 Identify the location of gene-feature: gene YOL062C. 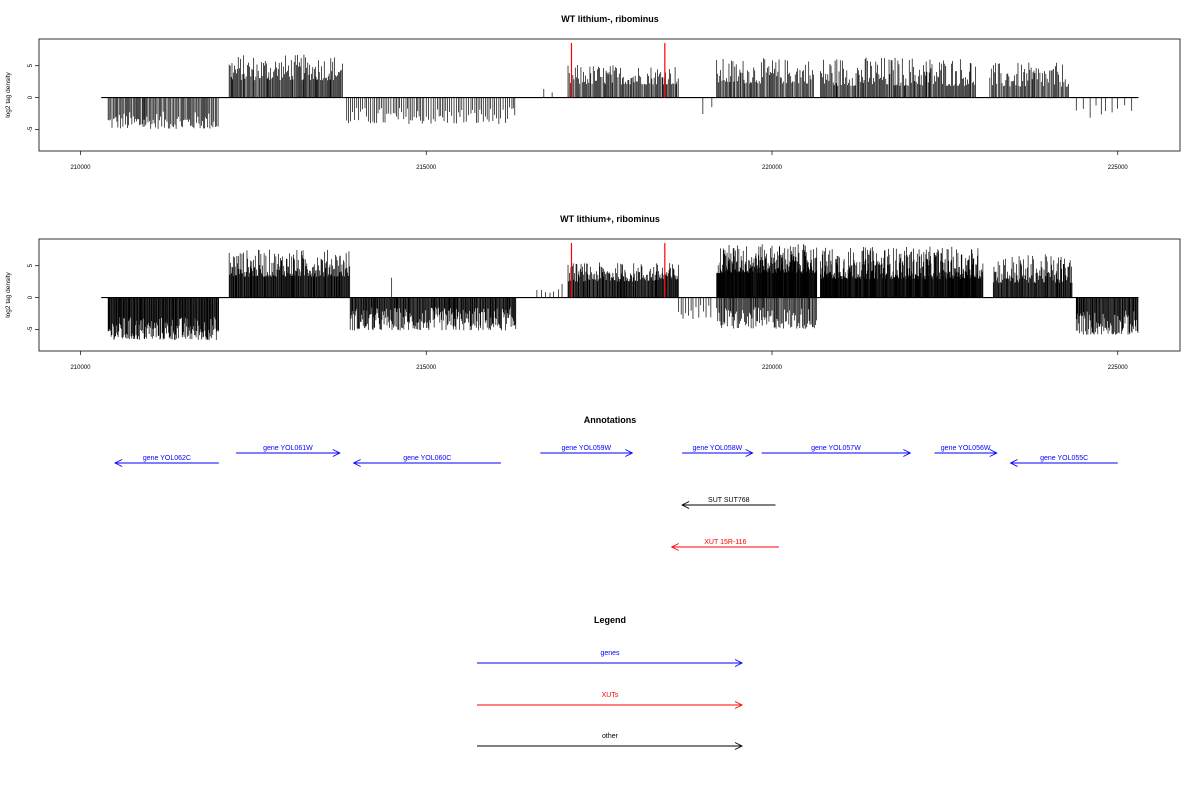
(166, 461).